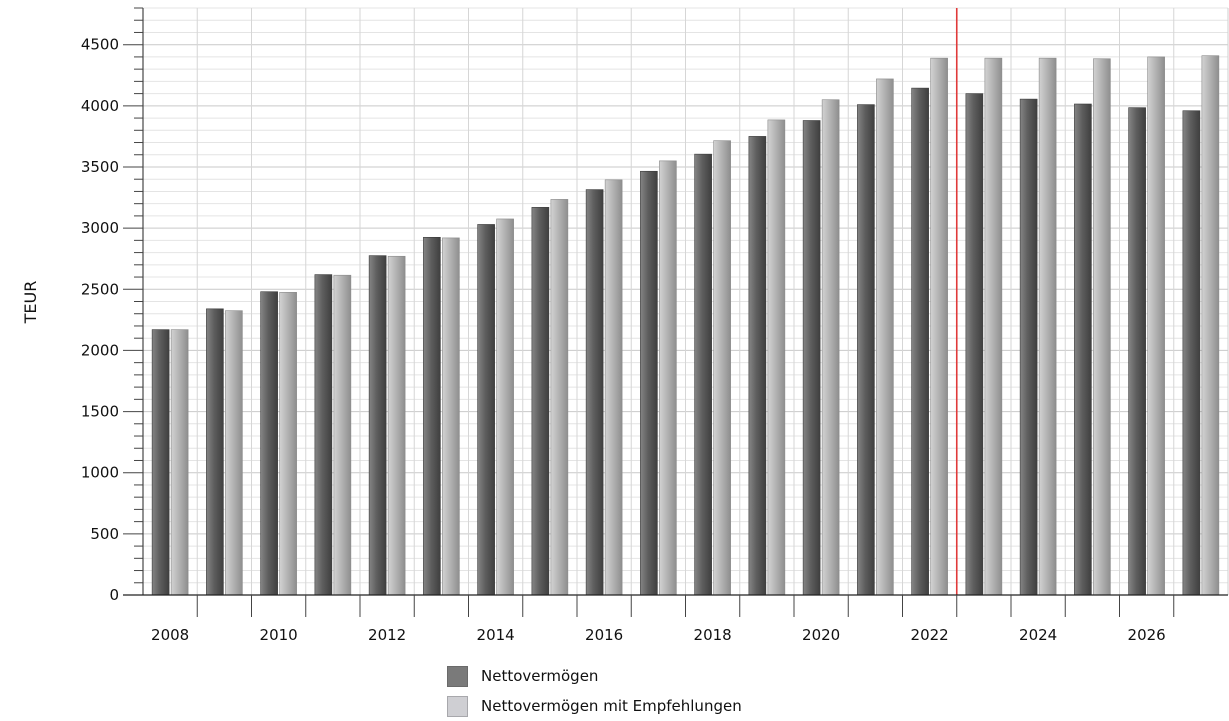  Describe the element at coordinates (100, 106) in the screenshot. I see `y-tick-label: 4000` at that location.